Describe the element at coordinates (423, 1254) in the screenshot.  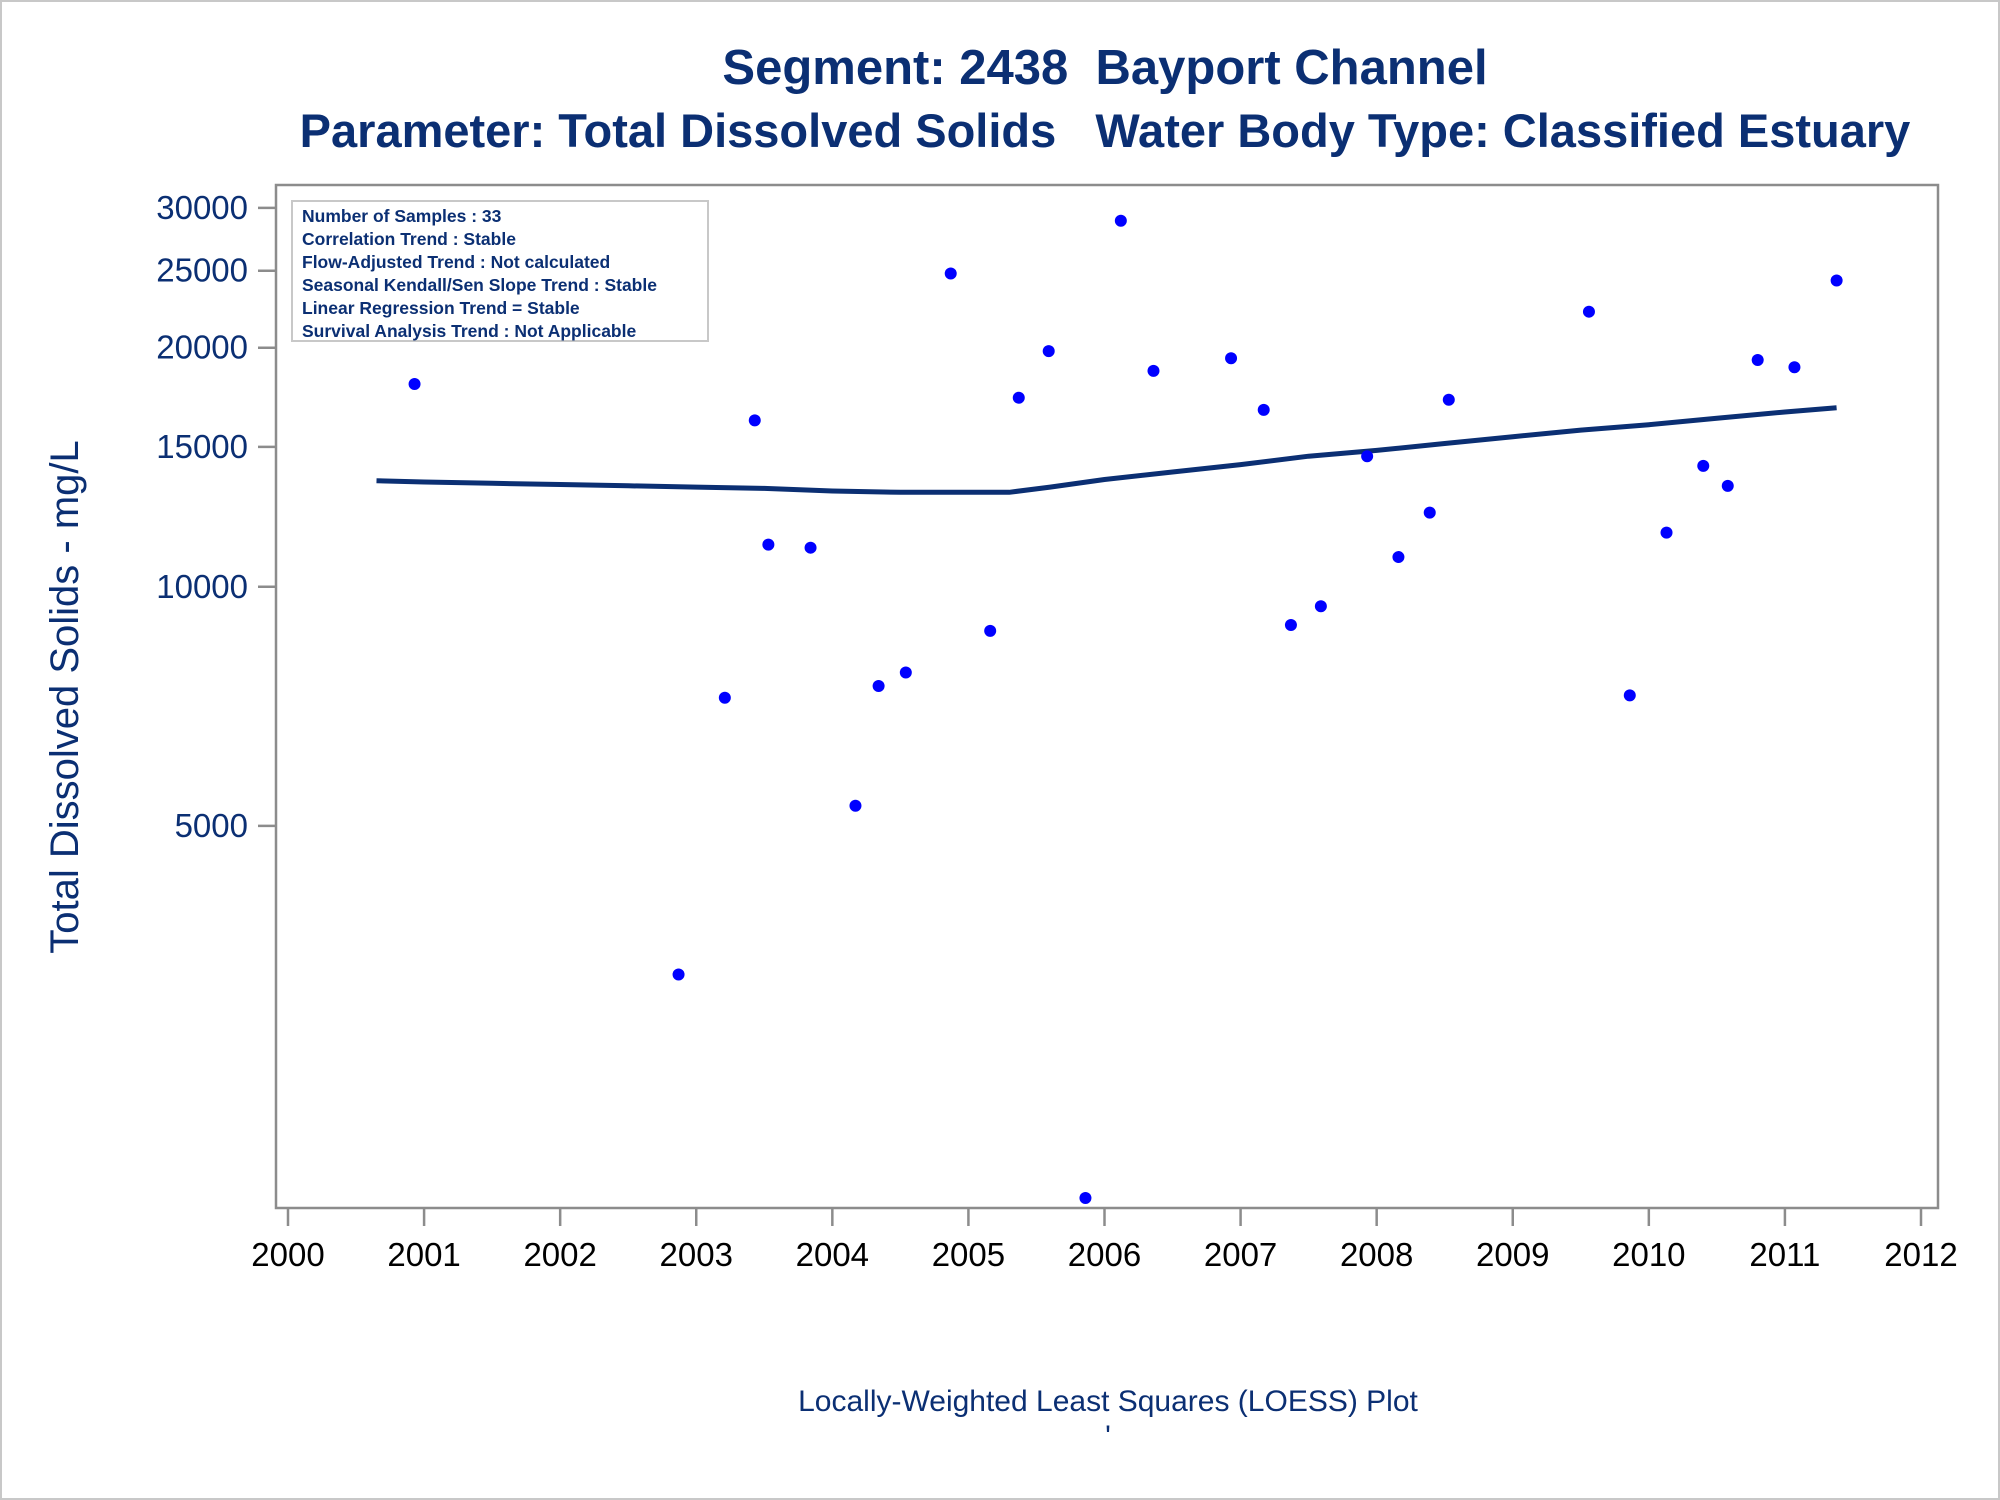
I see `x-tick-label: 2001` at that location.